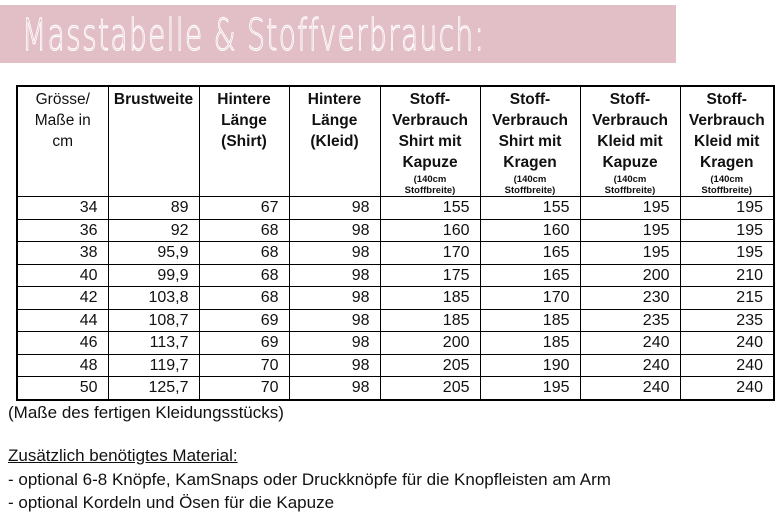 The width and height of the screenshot is (782, 530). What do you see at coordinates (153, 275) in the screenshot?
I see `table-cell: 99,9` at bounding box center [153, 275].